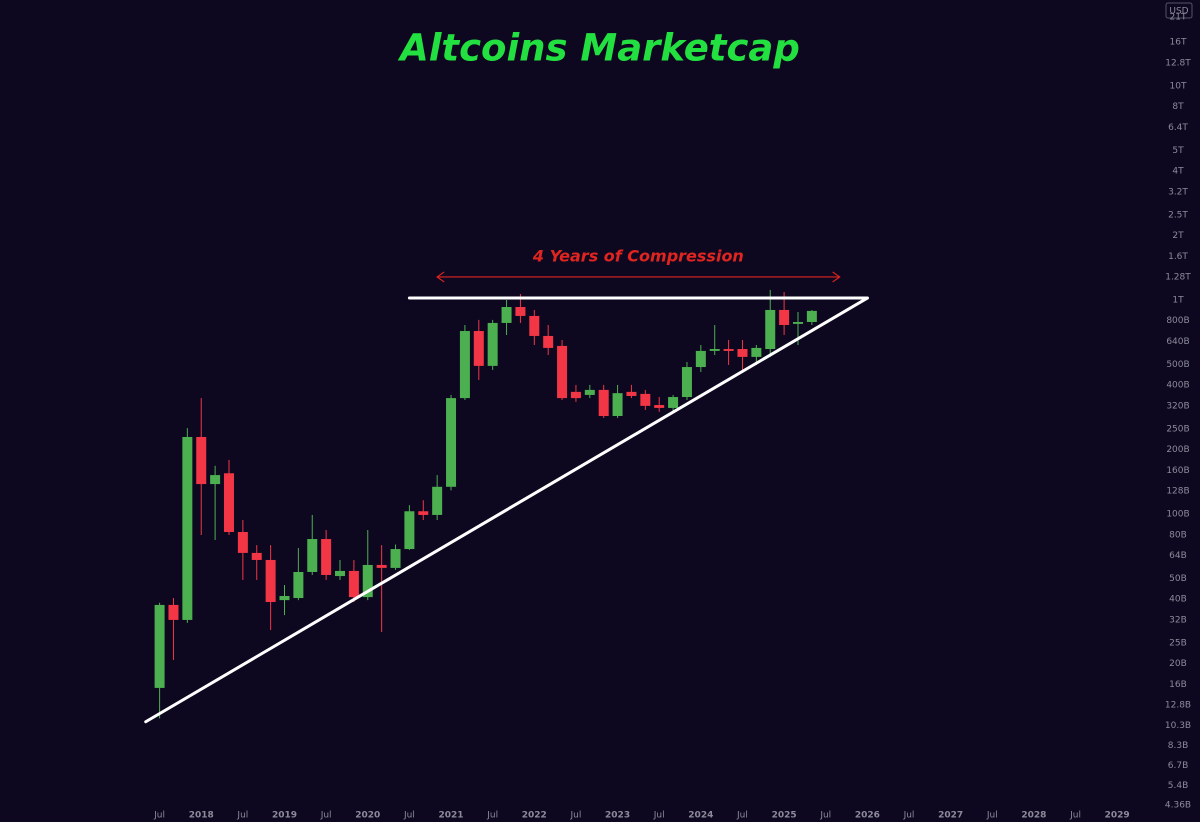  I want to click on y-tick-label: 10.3B, so click(1178, 726).